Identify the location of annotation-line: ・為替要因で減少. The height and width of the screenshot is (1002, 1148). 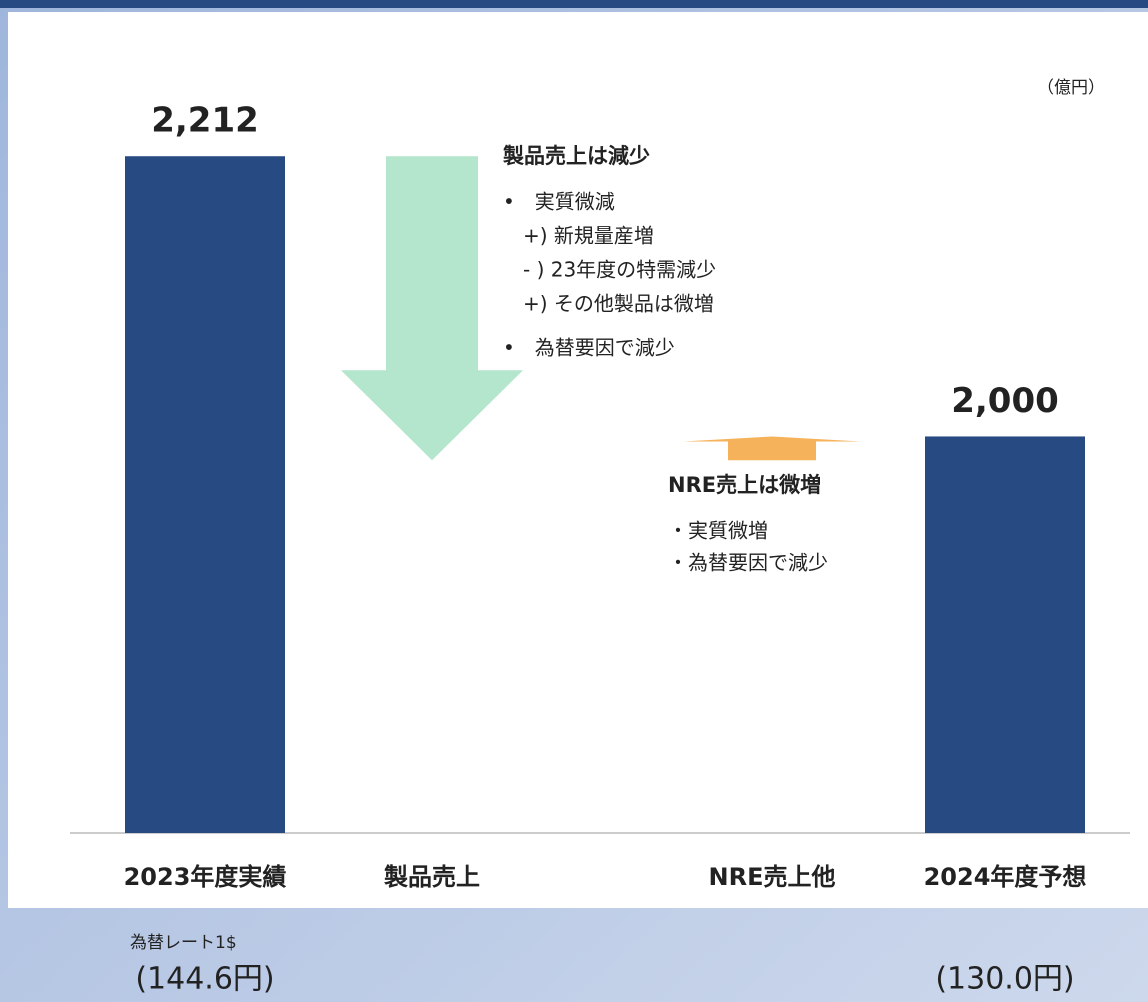
(748, 563).